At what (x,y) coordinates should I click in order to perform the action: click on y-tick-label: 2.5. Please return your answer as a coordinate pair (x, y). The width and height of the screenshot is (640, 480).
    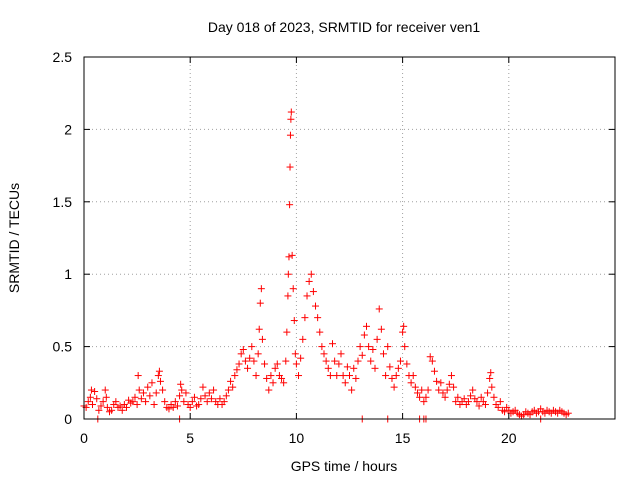
    Looking at the image, I should click on (63, 57).